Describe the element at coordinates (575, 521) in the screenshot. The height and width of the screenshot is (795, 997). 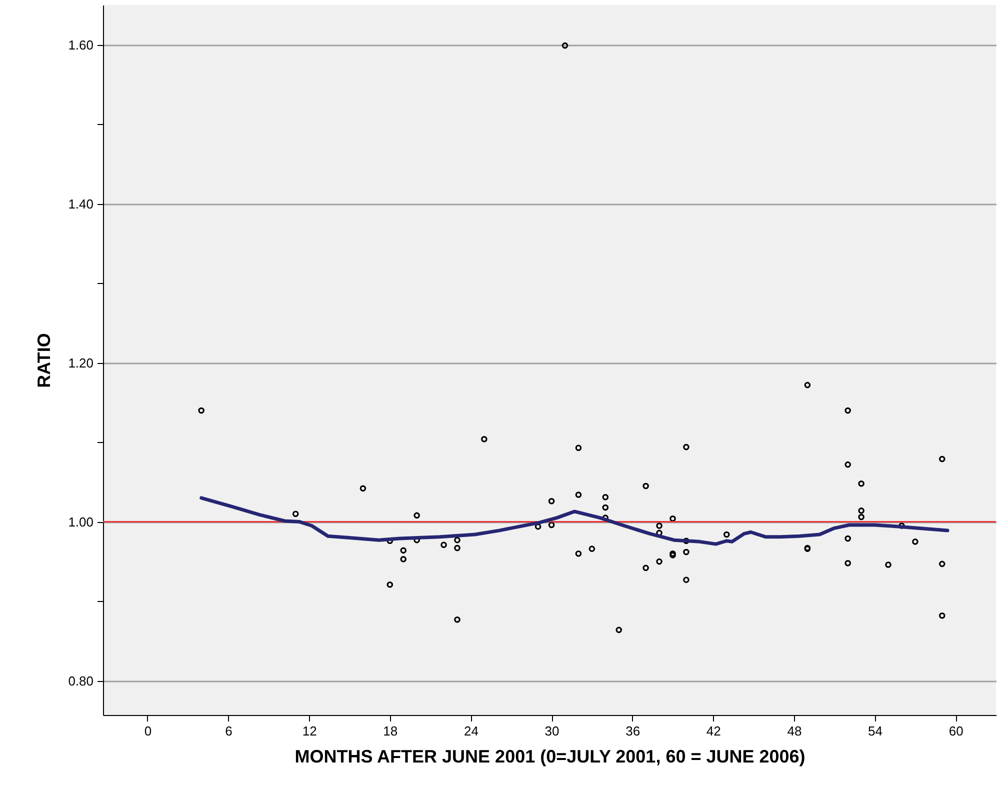
I see `line-series` at that location.